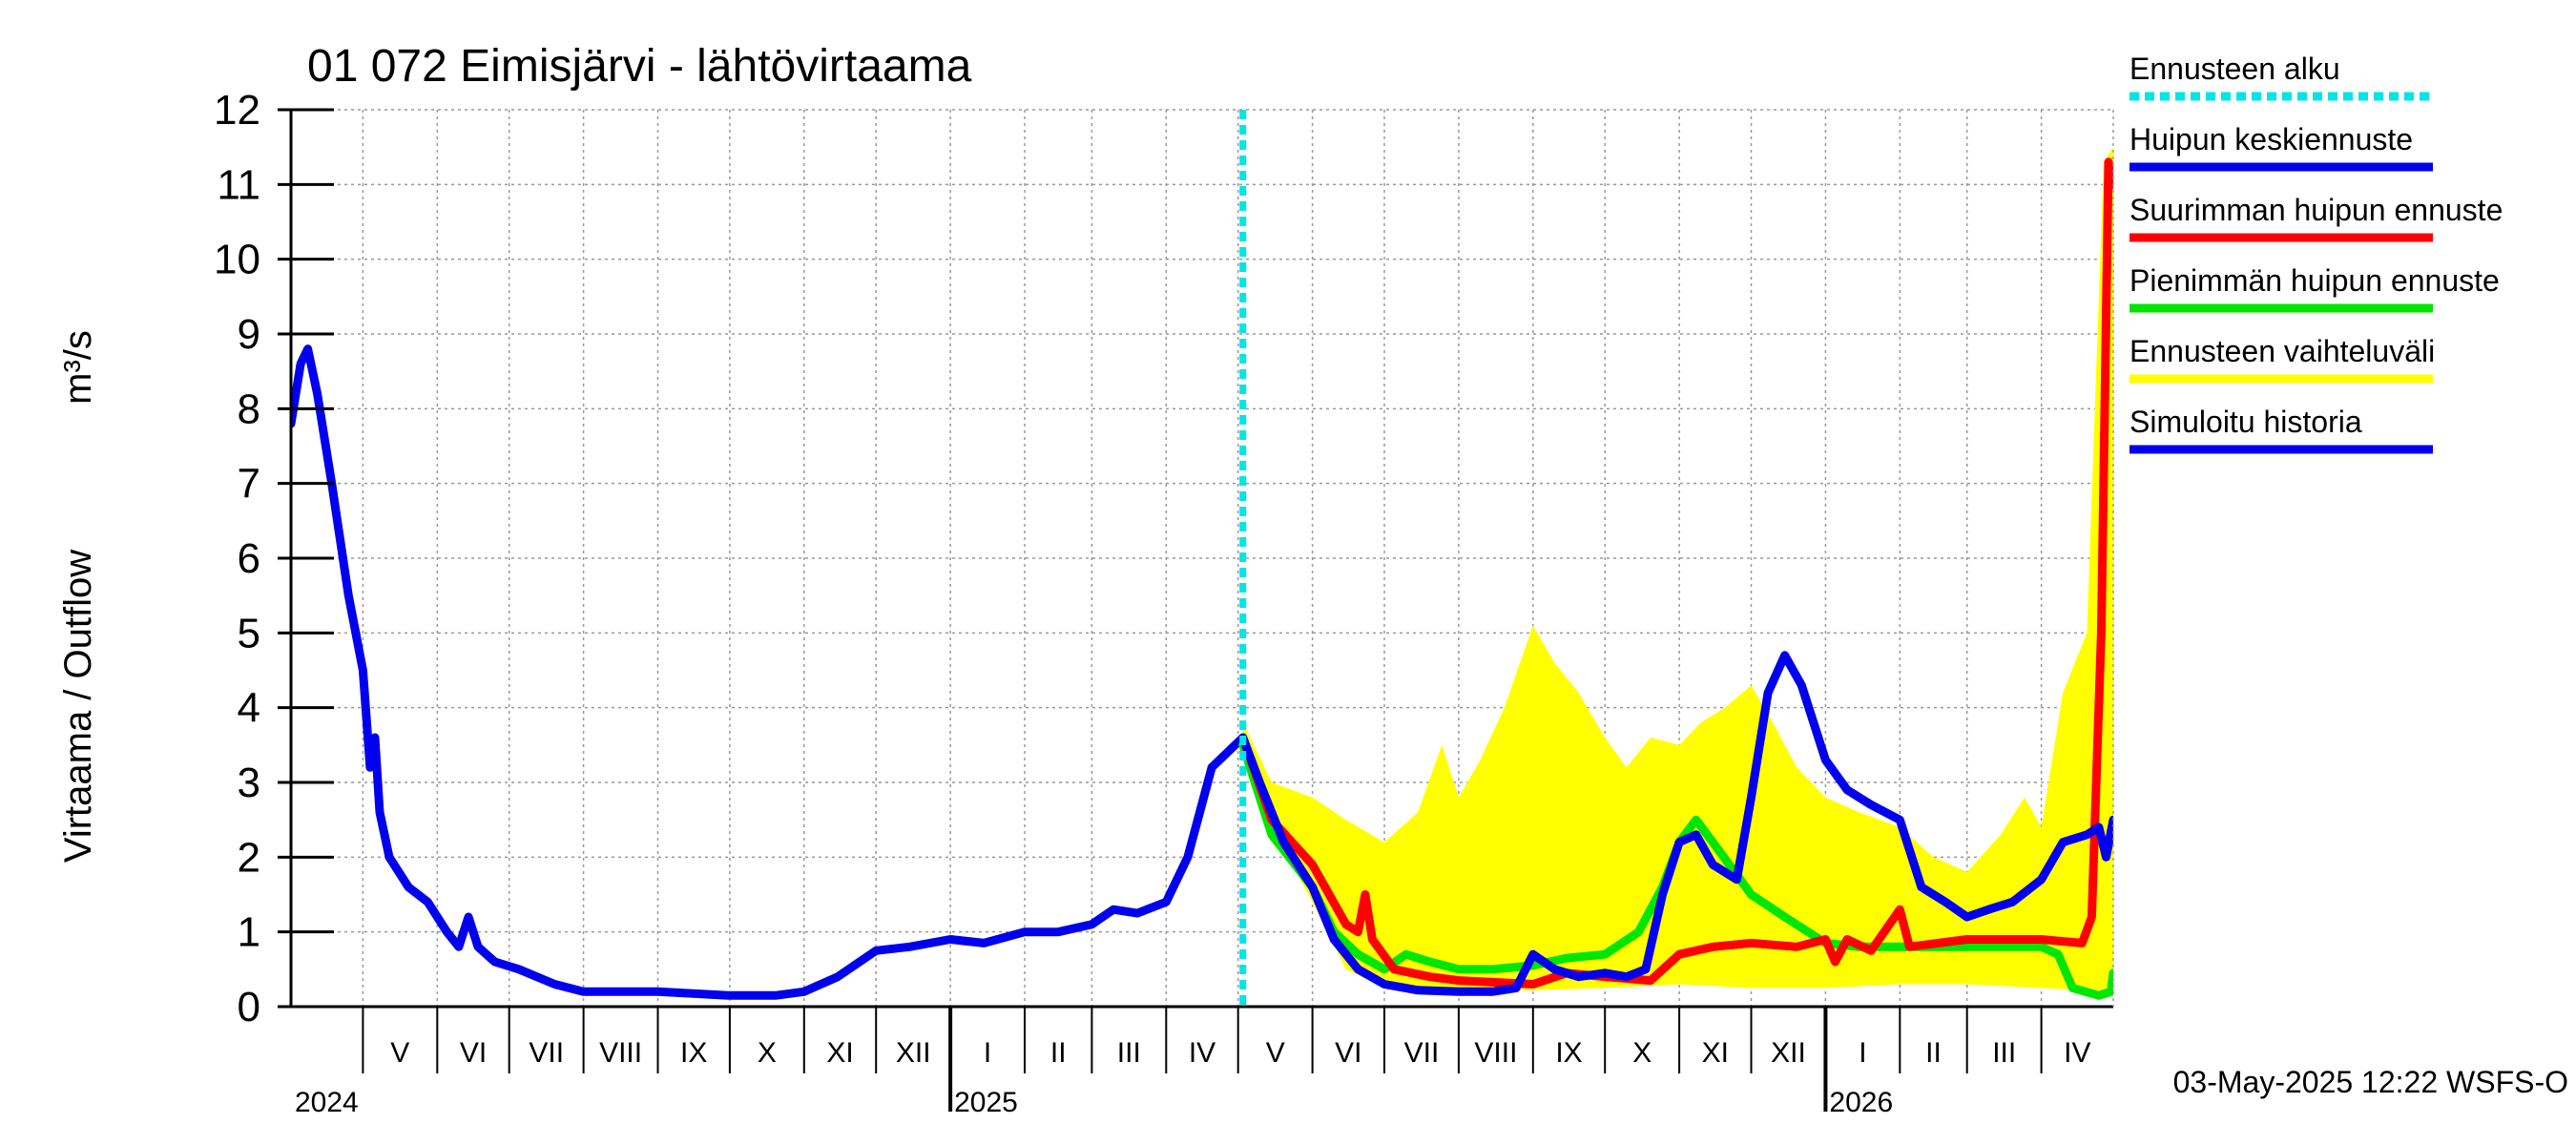 Image resolution: width=2576 pixels, height=1145 pixels. Describe the element at coordinates (2234, 69) in the screenshot. I see `legend-label-ennusteen-alku: Ennusteen alku` at that location.